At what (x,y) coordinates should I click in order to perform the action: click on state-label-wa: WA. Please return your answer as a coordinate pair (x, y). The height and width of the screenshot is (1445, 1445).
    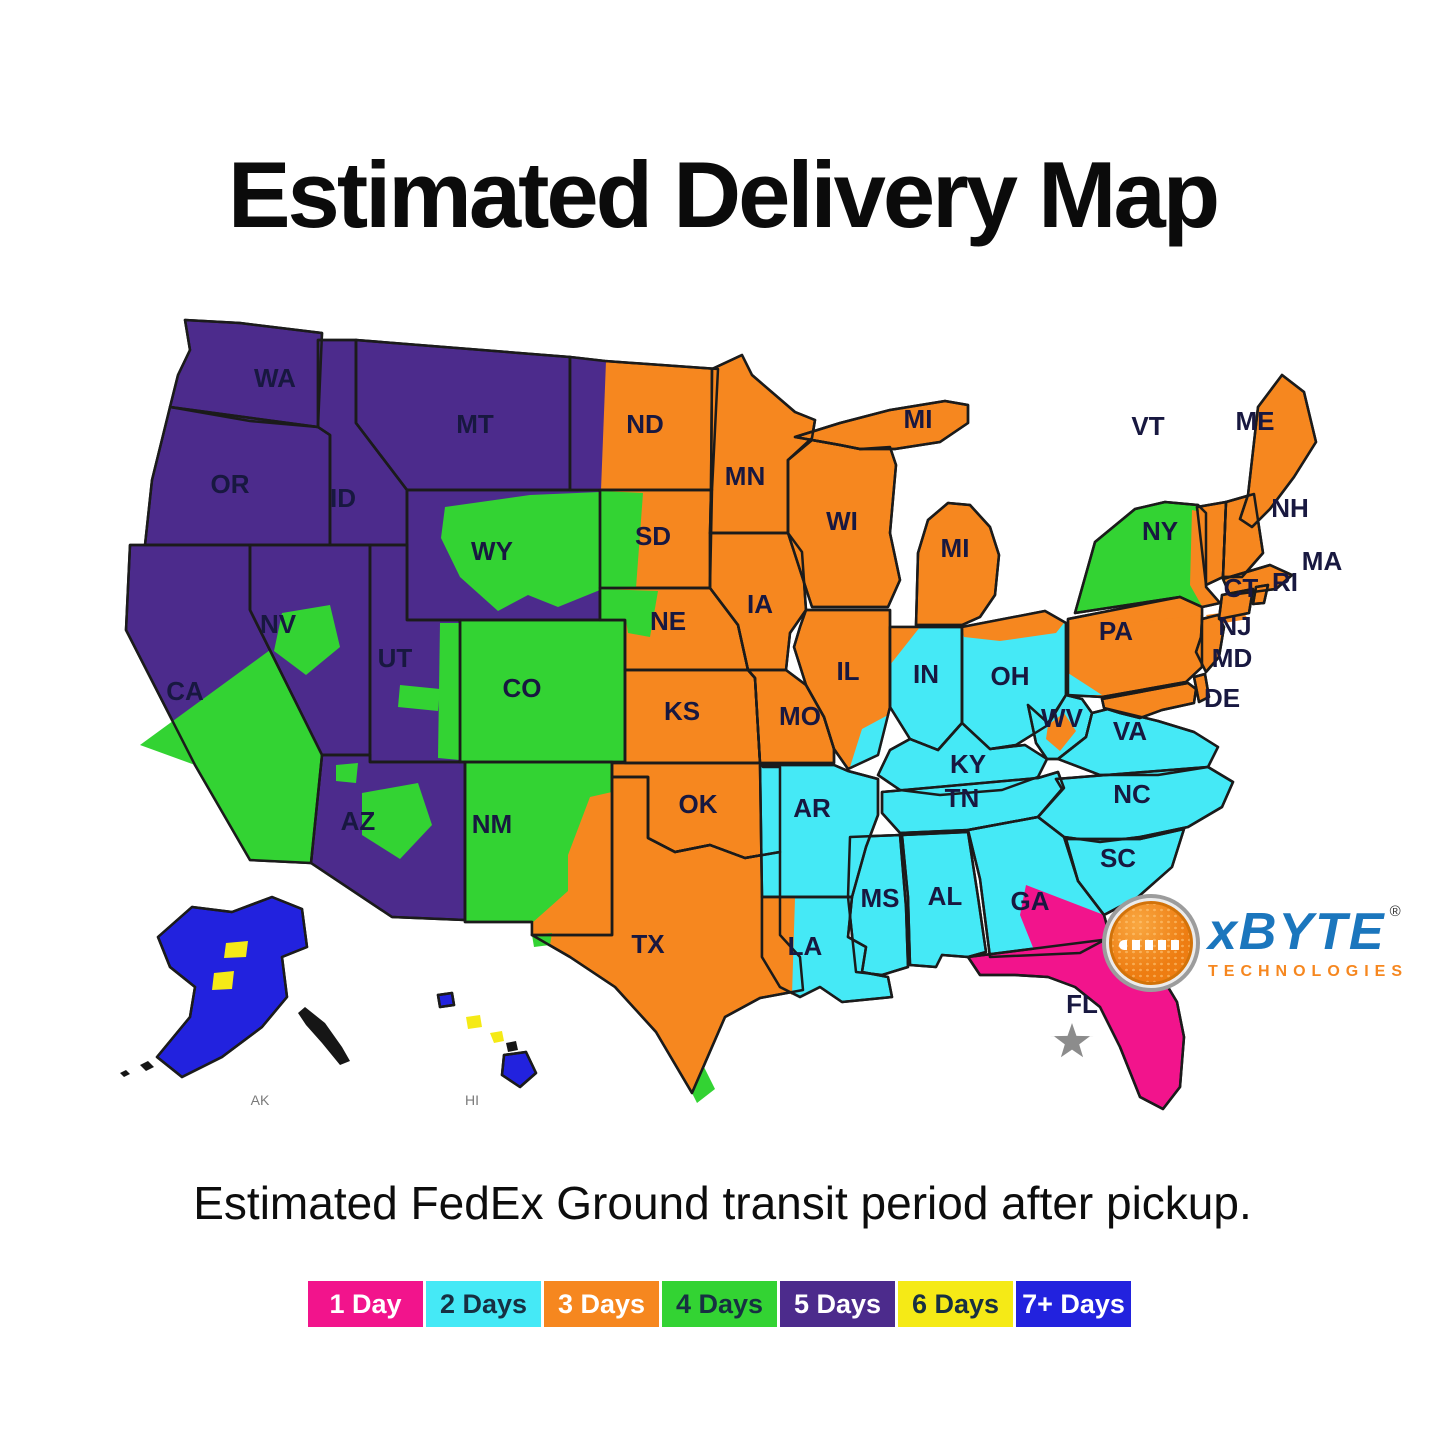
    Looking at the image, I should click on (275, 378).